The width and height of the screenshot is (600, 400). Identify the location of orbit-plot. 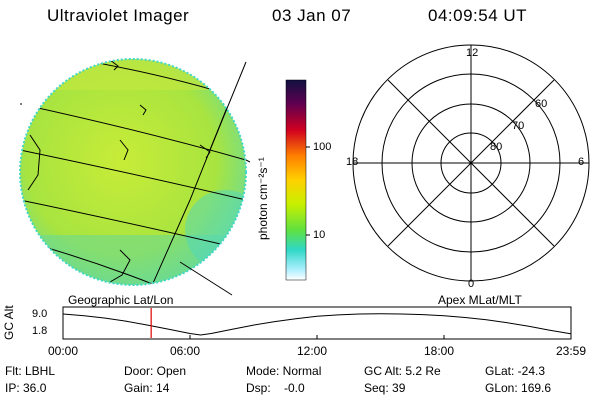
(317, 323).